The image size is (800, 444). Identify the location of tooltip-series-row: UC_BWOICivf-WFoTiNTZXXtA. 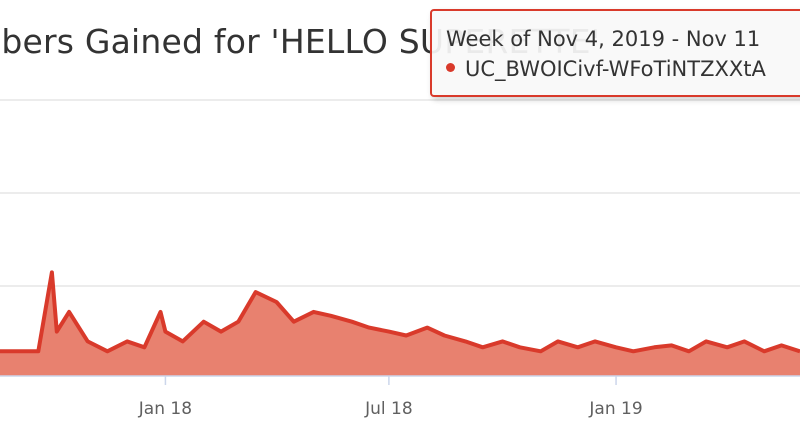
(623, 69).